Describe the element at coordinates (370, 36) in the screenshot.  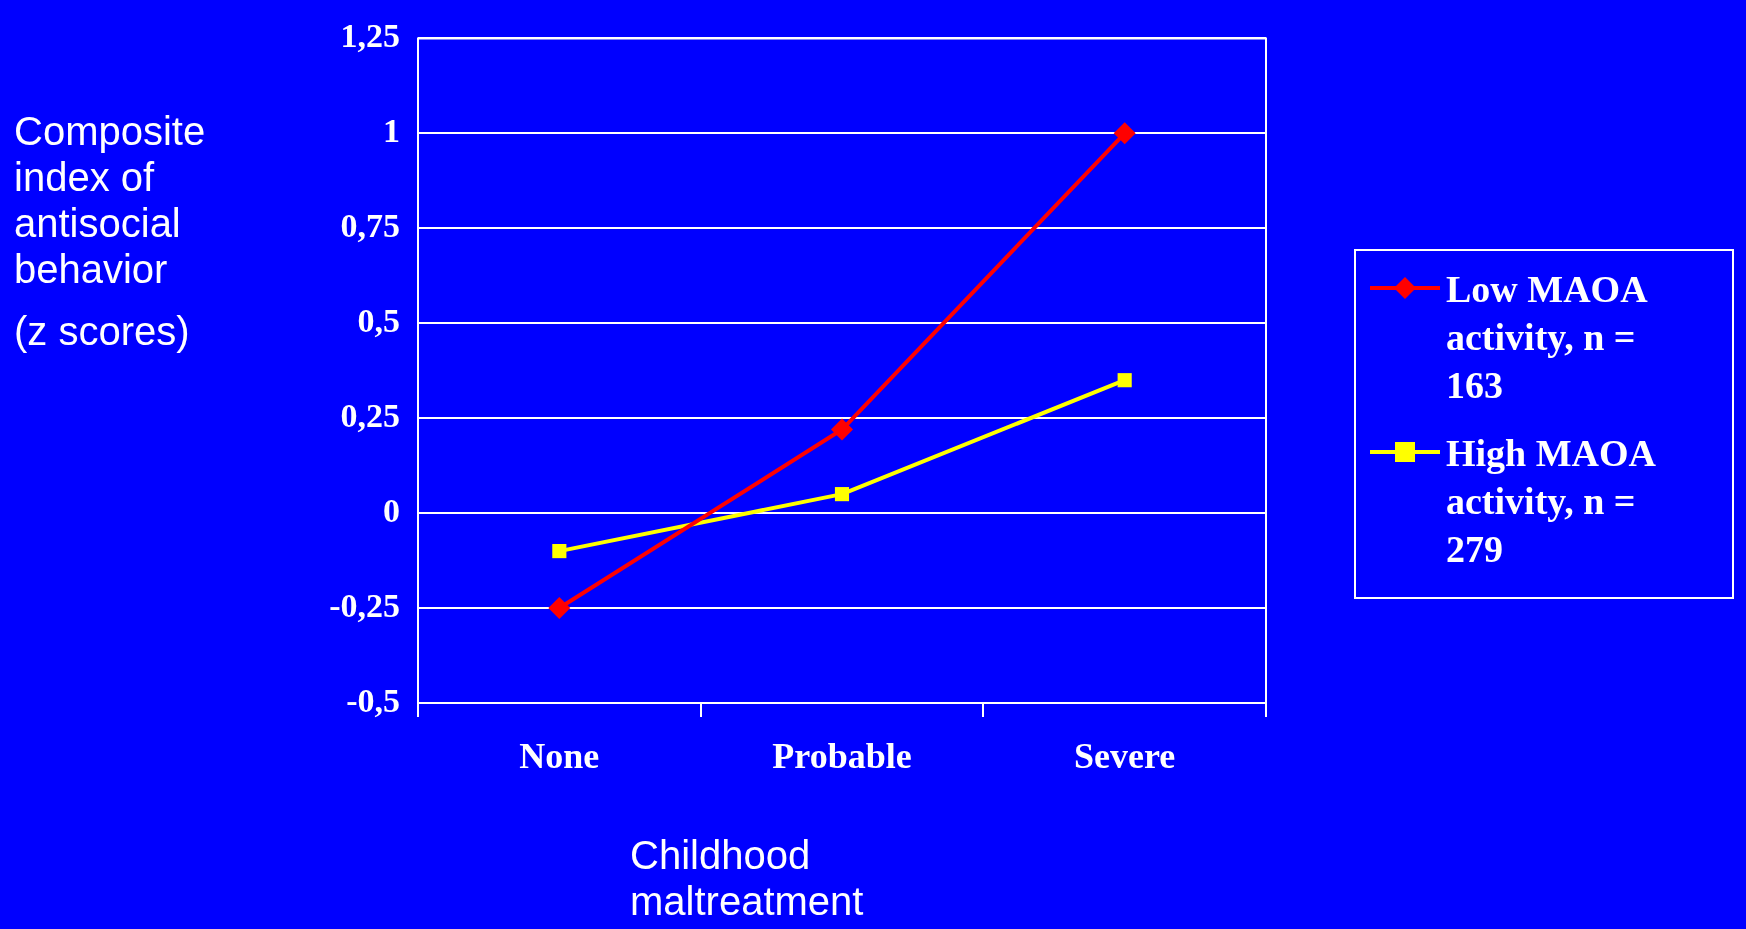
I see `y-tick-label: 1,25` at that location.